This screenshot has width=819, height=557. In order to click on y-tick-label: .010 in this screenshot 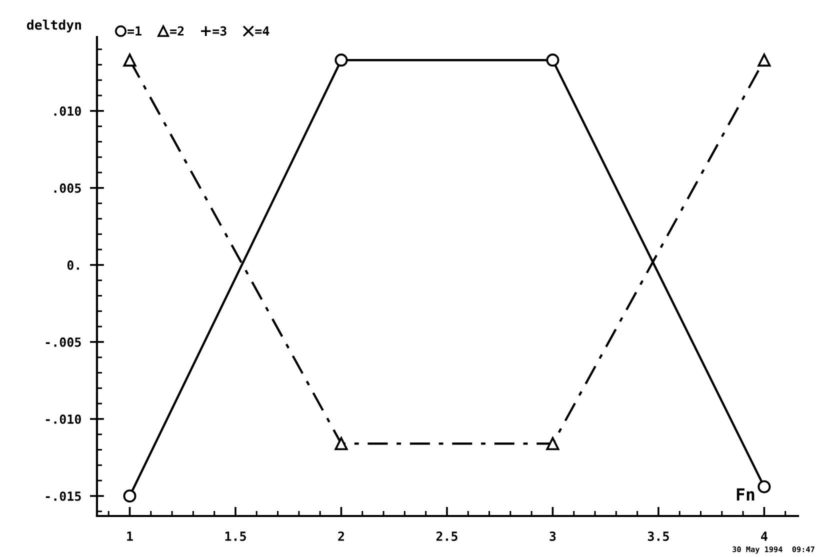, I will do `click(67, 111)`.